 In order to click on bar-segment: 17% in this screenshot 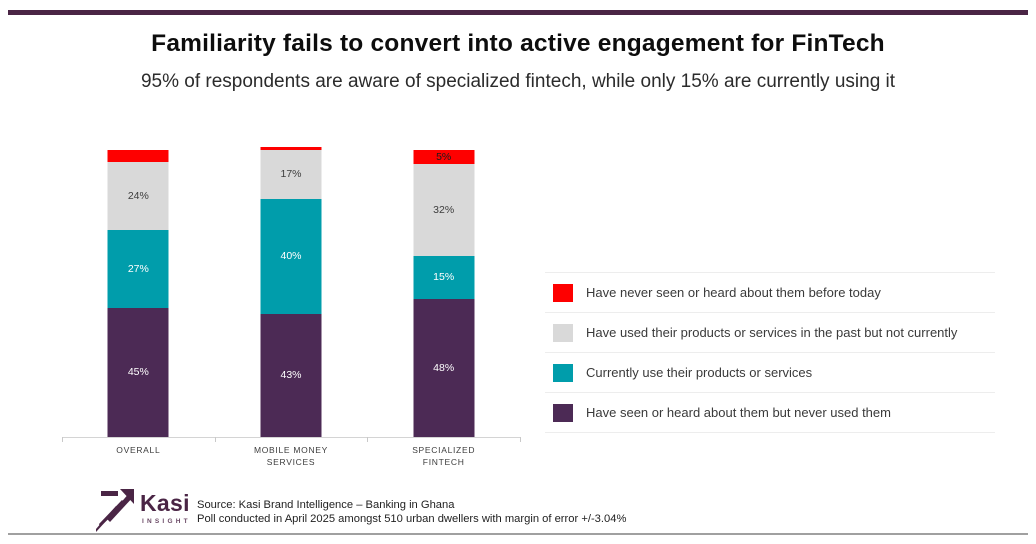, I will do `click(291, 174)`.